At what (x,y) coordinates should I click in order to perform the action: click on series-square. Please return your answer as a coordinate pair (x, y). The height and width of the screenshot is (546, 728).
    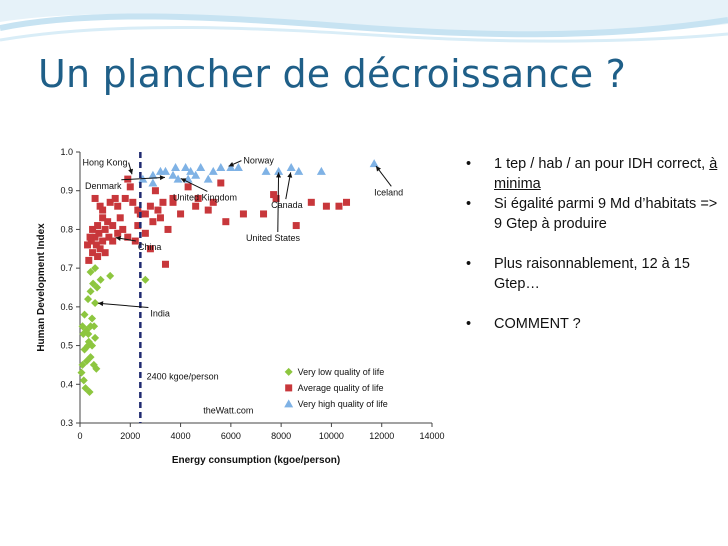
    Looking at the image, I should click on (217, 221).